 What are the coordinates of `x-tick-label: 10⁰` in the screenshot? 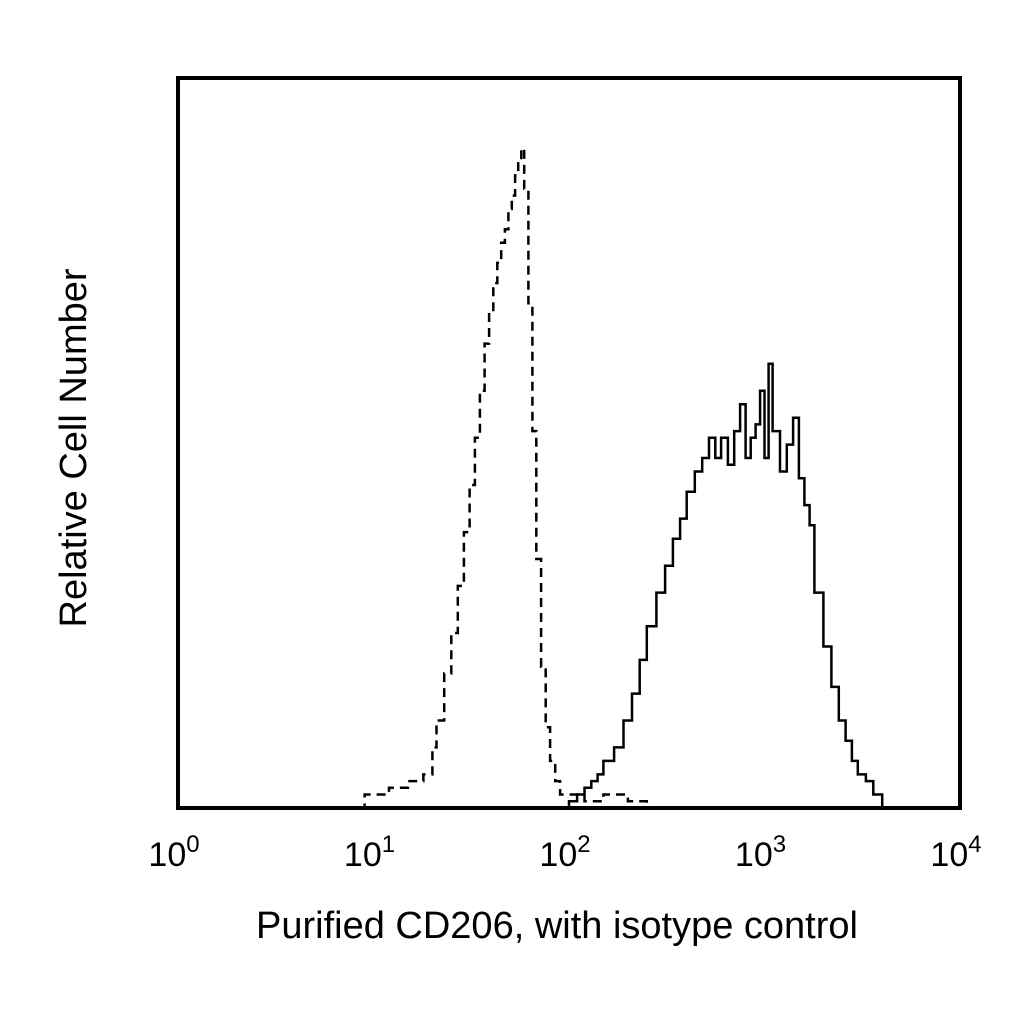 It's located at (173, 852).